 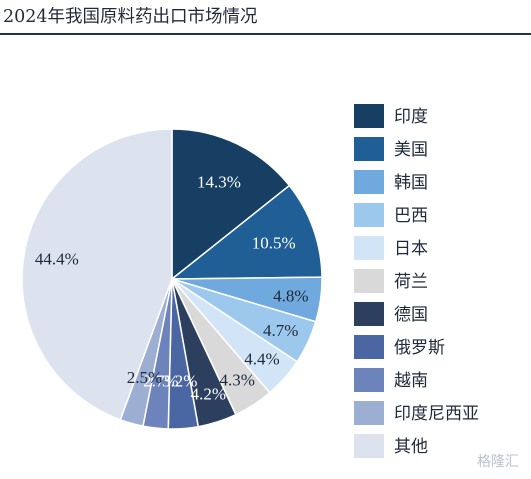 I want to click on slice-label-8: 2.7%, so click(x=160, y=380).